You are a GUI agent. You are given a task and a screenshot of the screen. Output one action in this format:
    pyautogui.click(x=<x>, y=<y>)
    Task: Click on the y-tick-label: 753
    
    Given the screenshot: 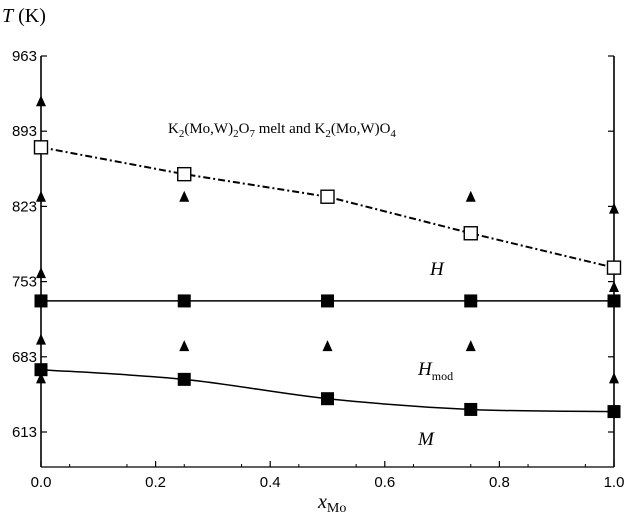 What is the action you would take?
    pyautogui.click(x=24, y=282)
    